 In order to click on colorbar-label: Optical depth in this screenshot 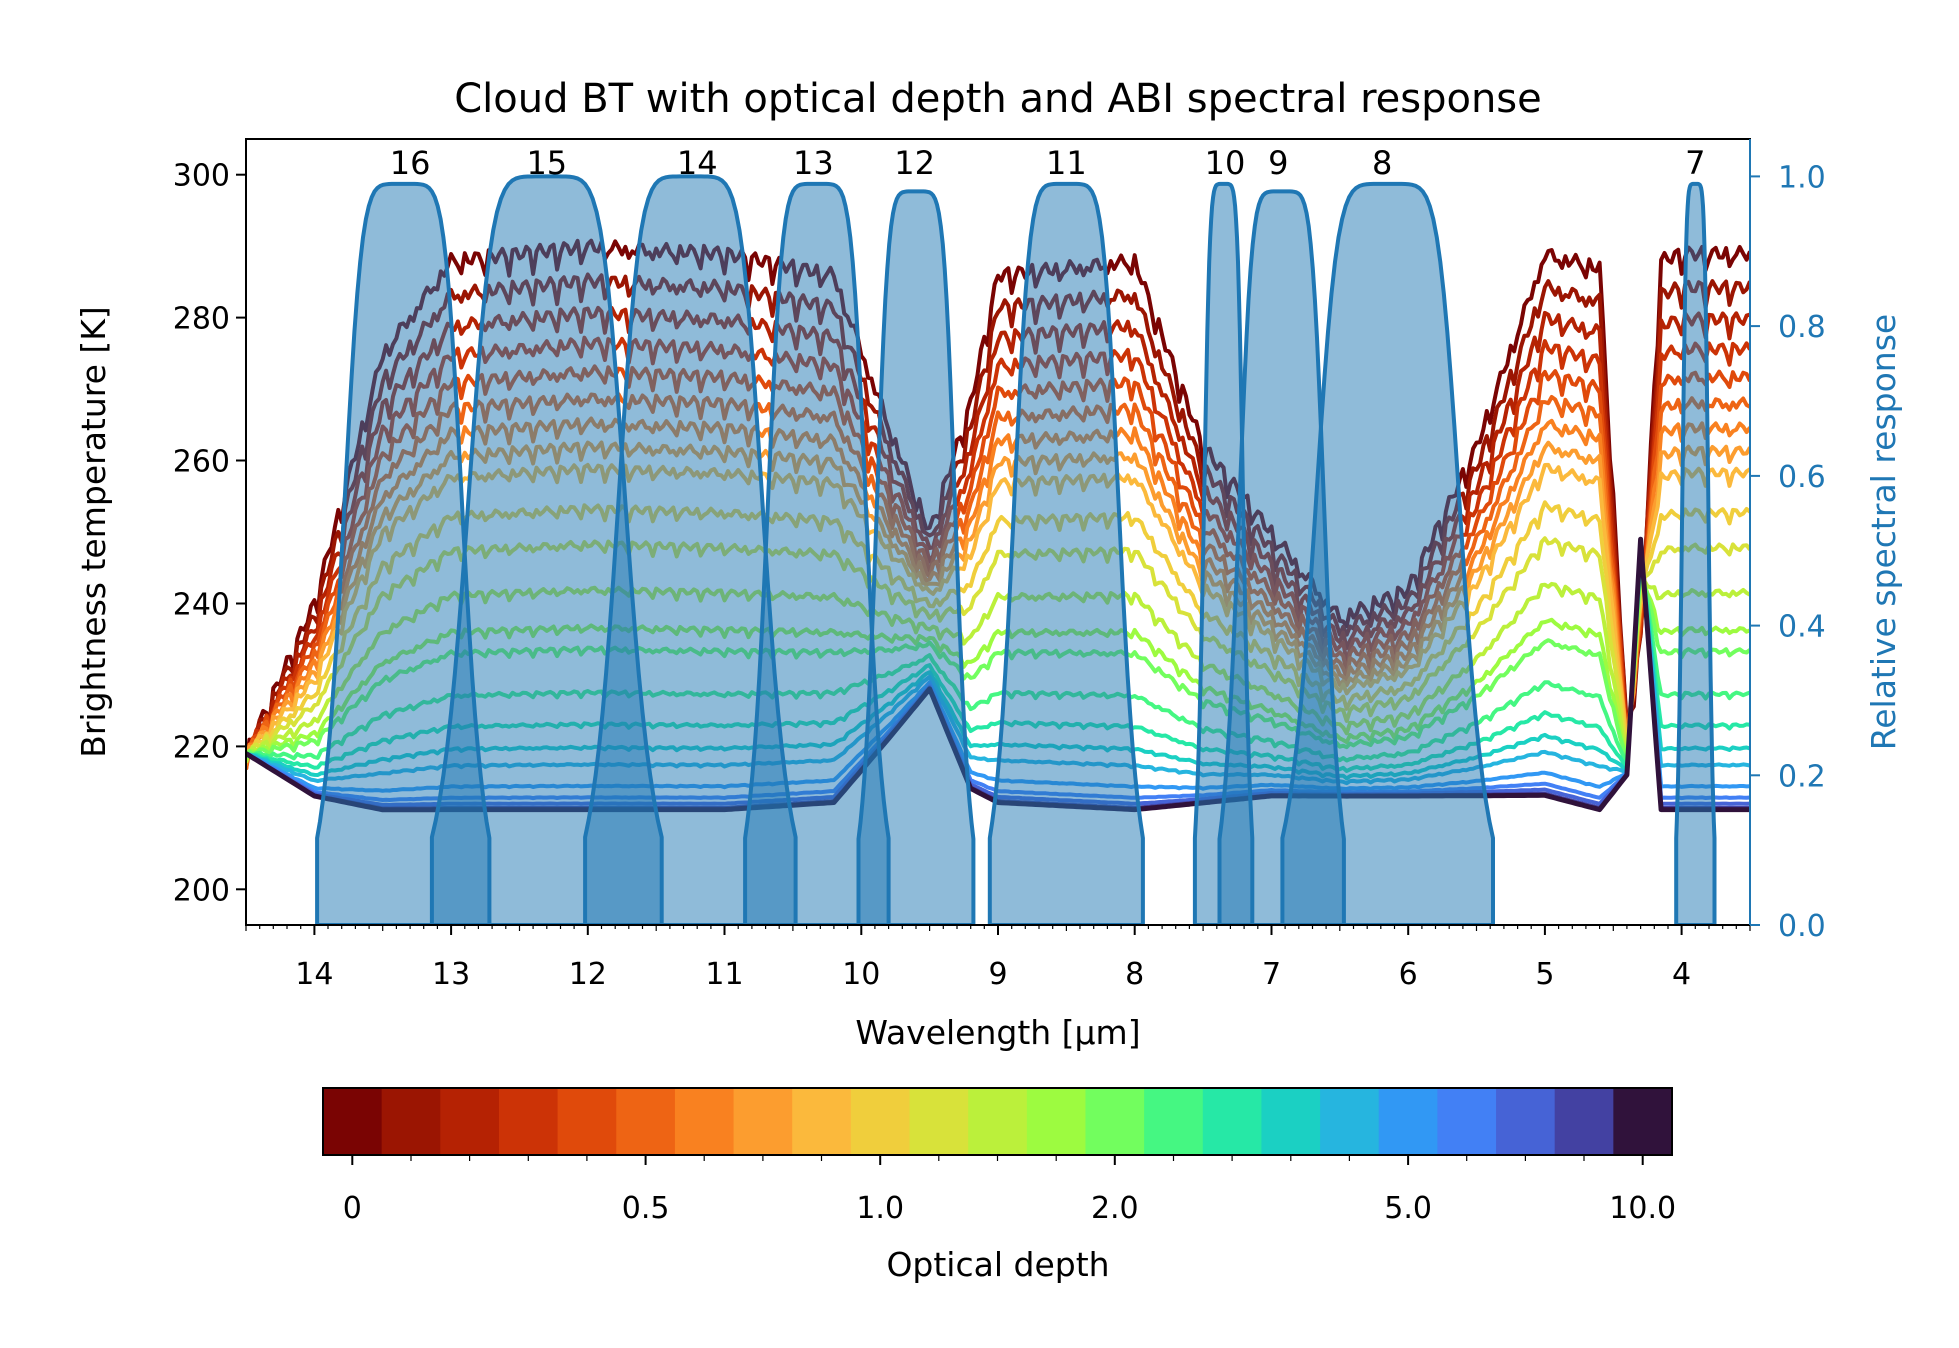, I will do `click(997, 1264)`.